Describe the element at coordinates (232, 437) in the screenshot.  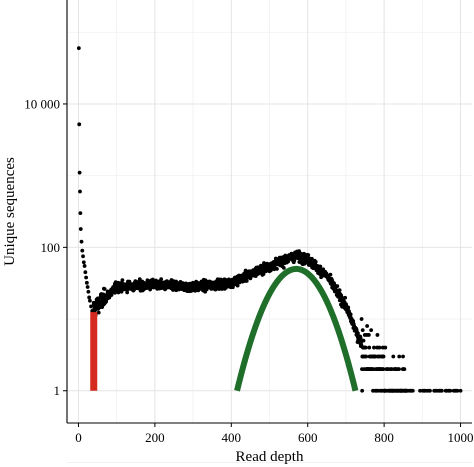
I see `x-tick-label: 400` at that location.